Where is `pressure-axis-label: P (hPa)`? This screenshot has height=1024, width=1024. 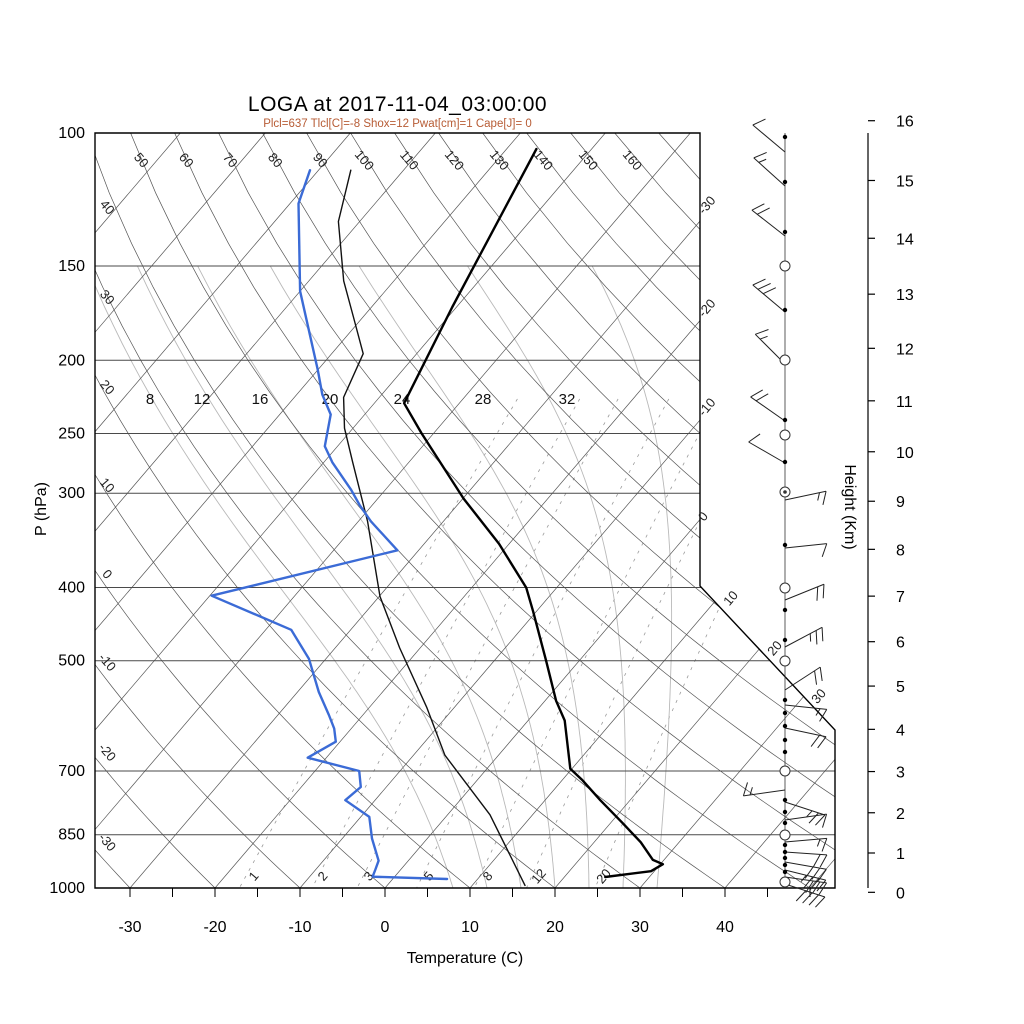 pressure-axis-label: P (hPa) is located at coordinates (41, 509).